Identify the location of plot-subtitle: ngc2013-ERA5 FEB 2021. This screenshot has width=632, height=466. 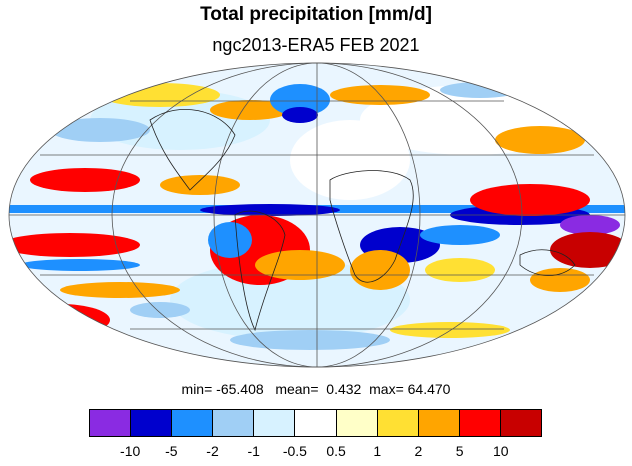
(316, 45).